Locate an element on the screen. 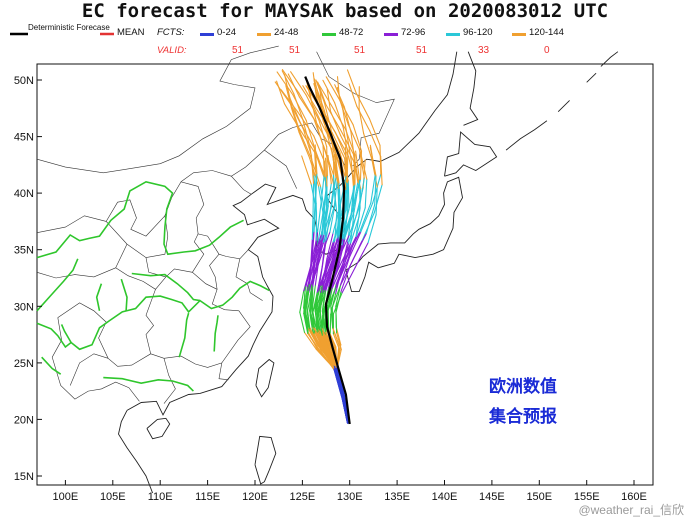 The height and width of the screenshot is (520, 690). lon-label-145: 145E is located at coordinates (492, 497).